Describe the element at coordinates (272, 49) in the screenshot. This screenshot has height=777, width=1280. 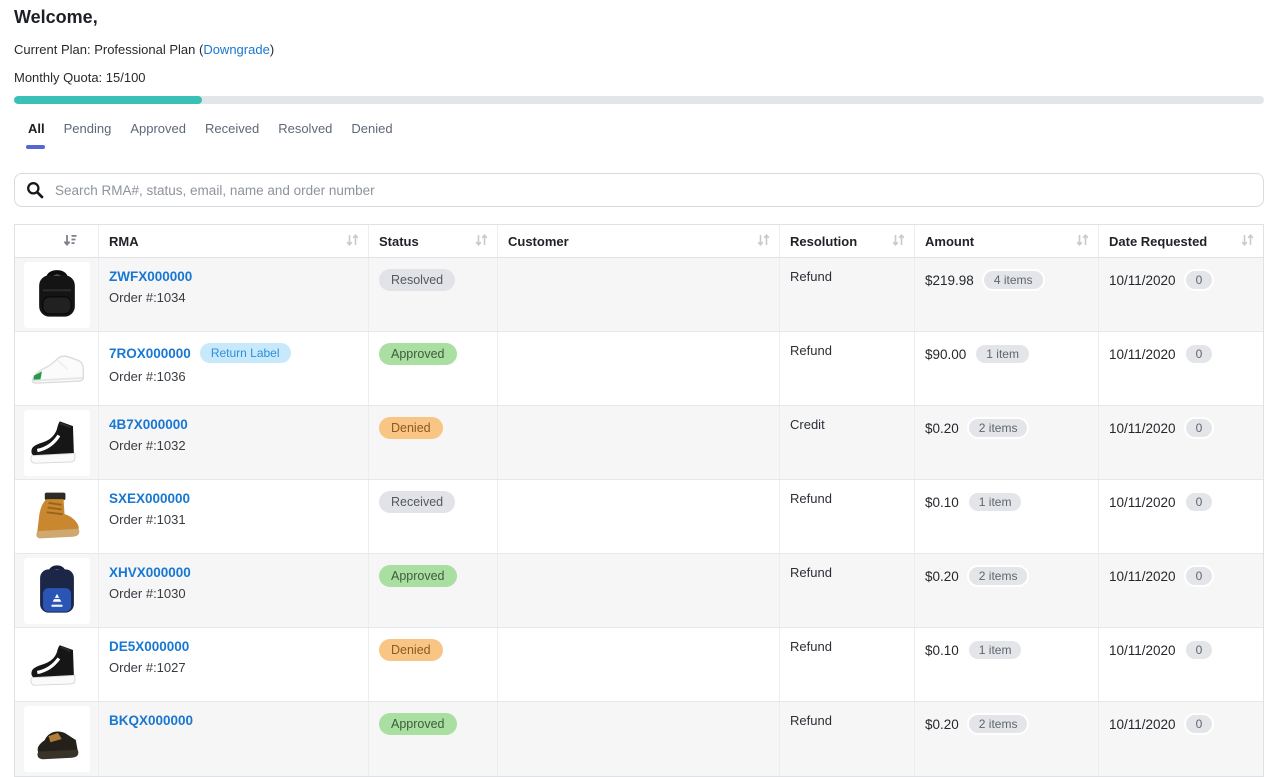
I see `plan-text-suffix: )` at that location.